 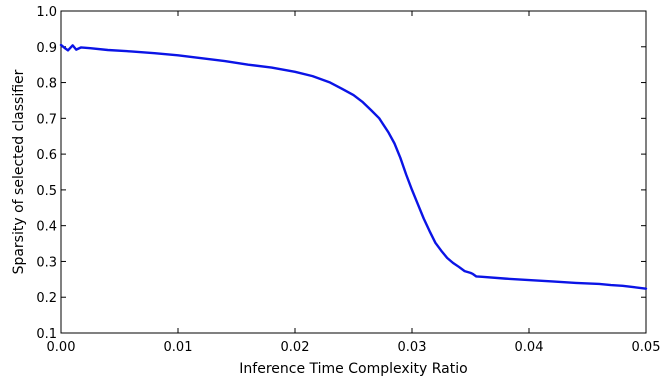 What do you see at coordinates (61, 347) in the screenshot?
I see `x-tick-label: 0.00` at bounding box center [61, 347].